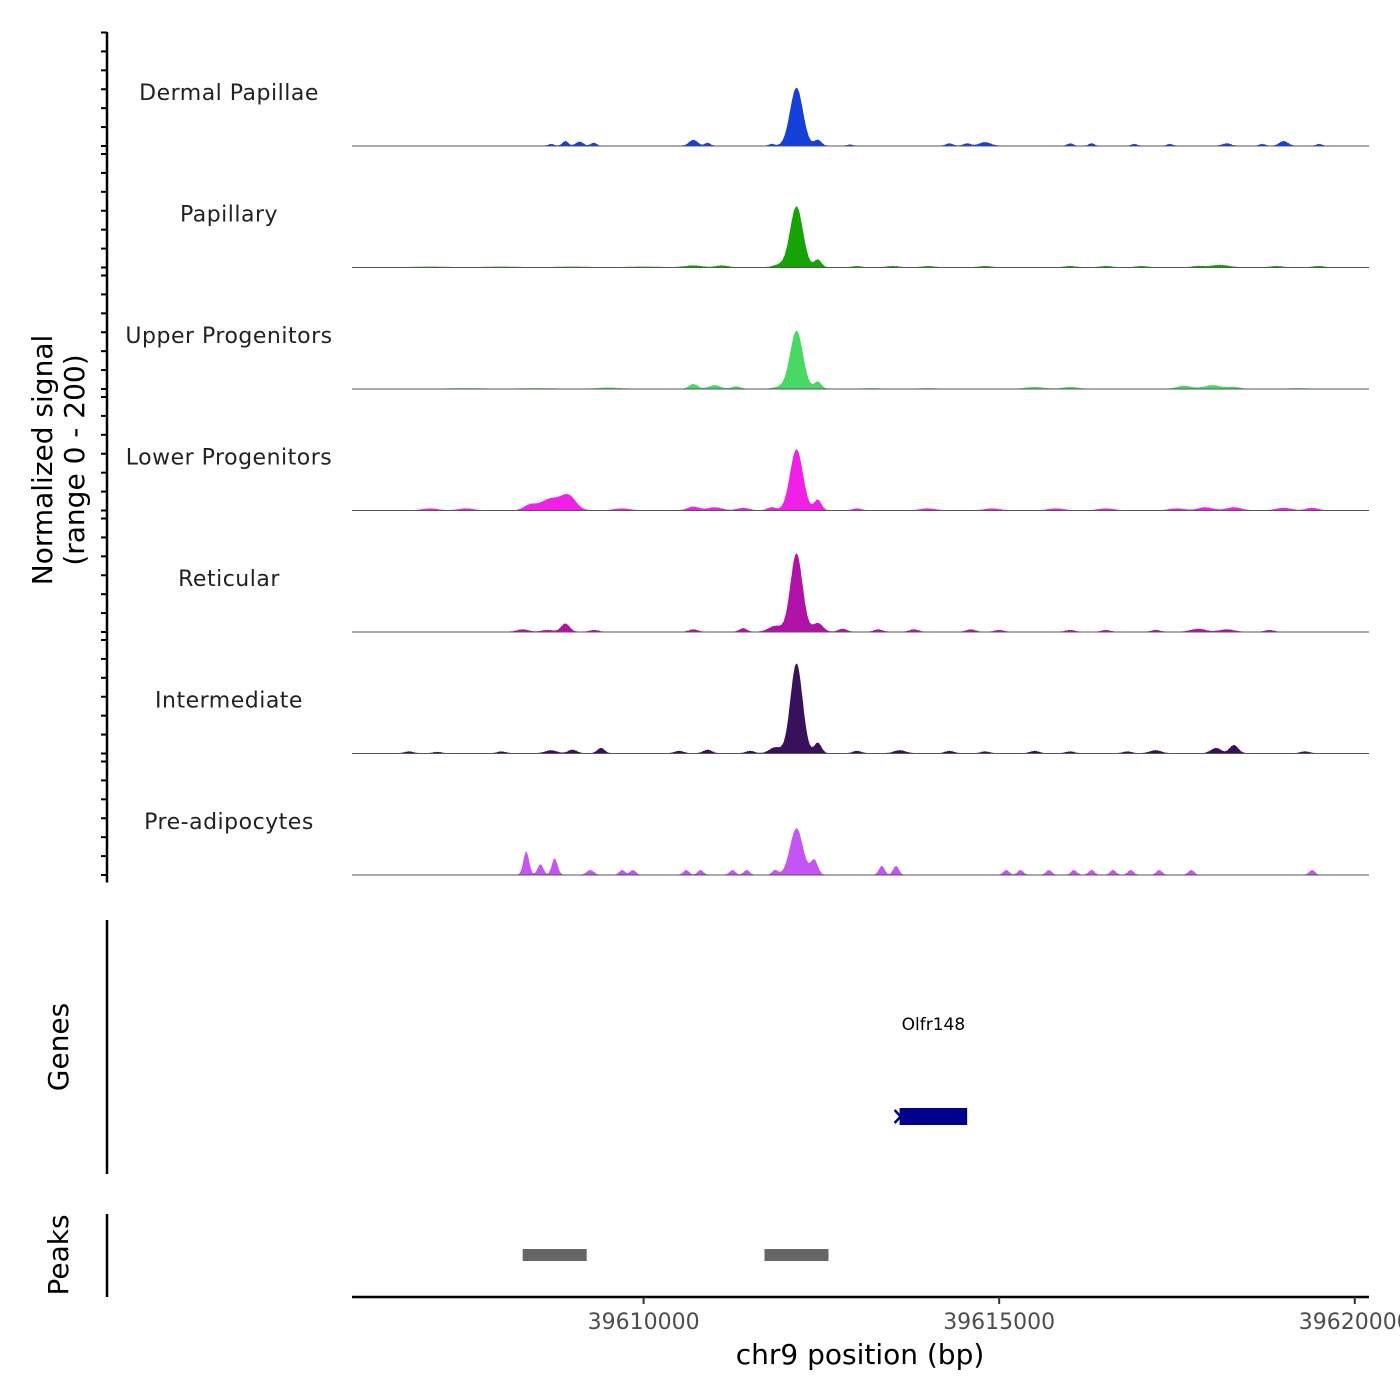 Image resolution: width=1400 pixels, height=1400 pixels. Describe the element at coordinates (229, 822) in the screenshot. I see `track-label: Pre-adipocytes` at that location.